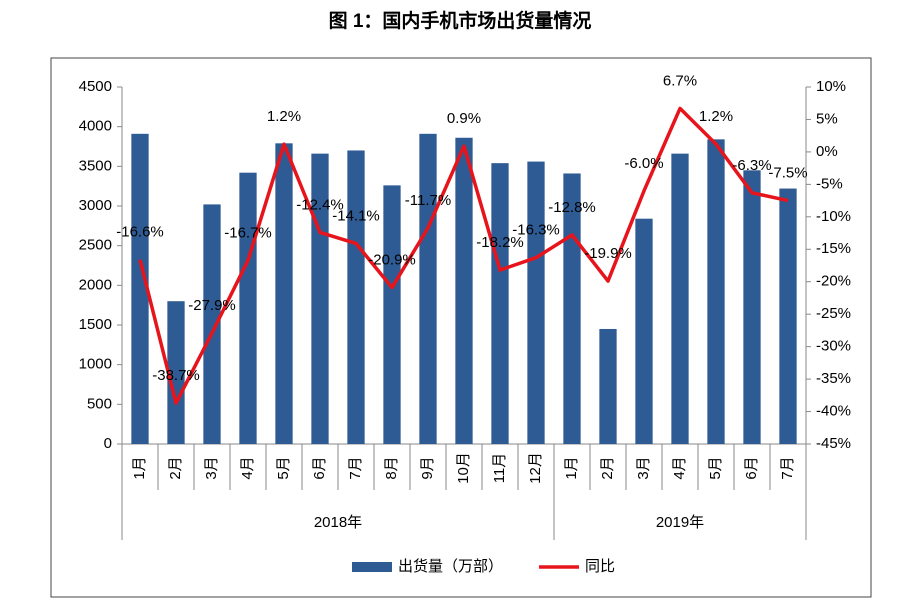  Describe the element at coordinates (535, 468) in the screenshot. I see `x-tick-label: 12月` at that location.